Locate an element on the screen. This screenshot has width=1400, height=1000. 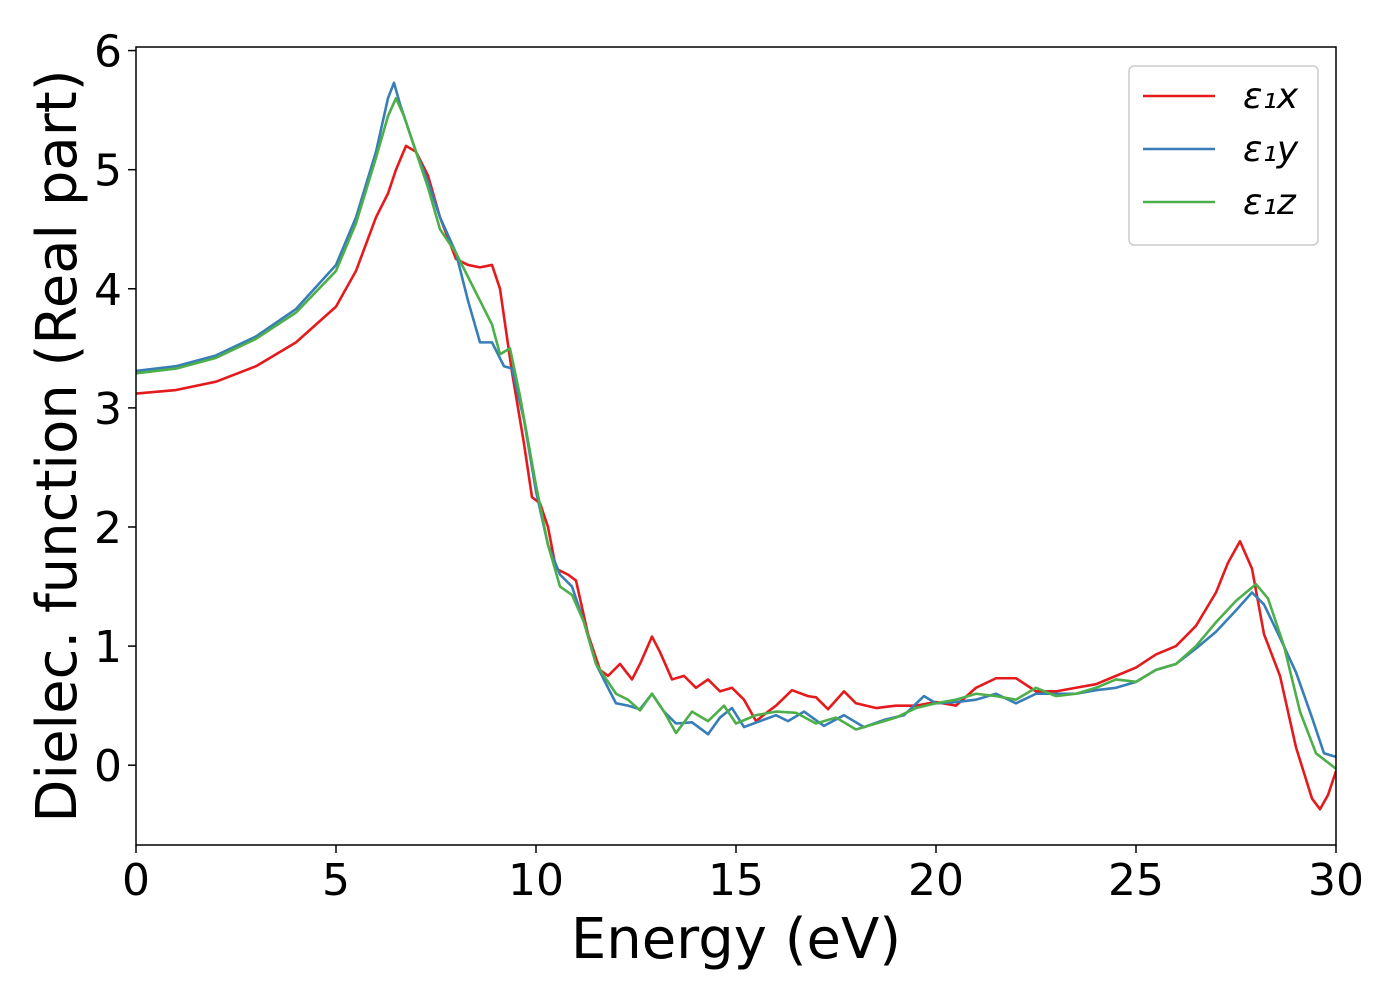
legend-box is located at coordinates (1223, 155).